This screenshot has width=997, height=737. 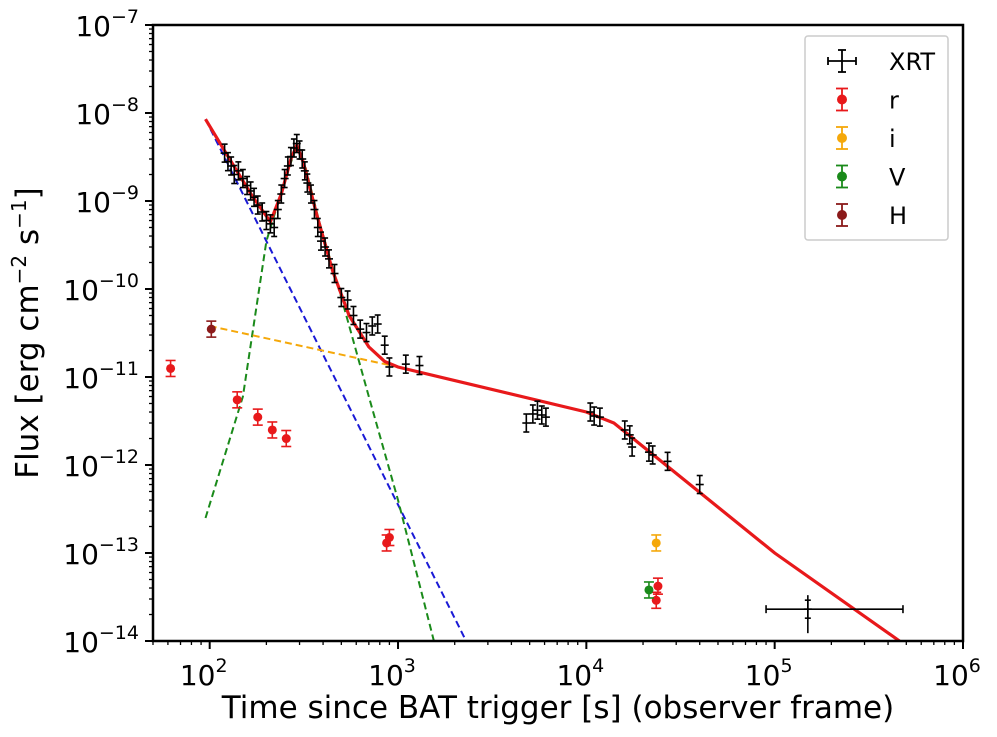 I want to click on y-tick-label: 10⁻¹¹, so click(x=101, y=376).